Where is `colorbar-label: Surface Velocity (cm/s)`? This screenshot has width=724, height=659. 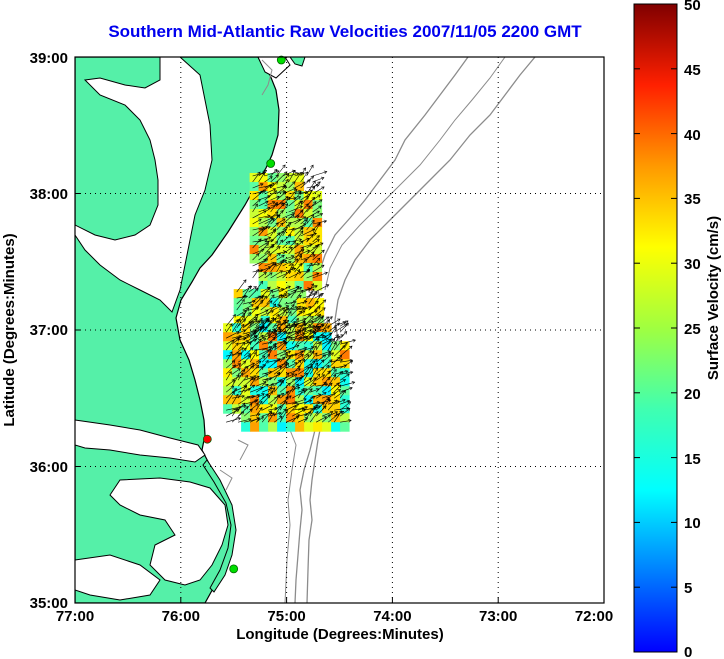 colorbar-label: Surface Velocity (cm/s) is located at coordinates (713, 298).